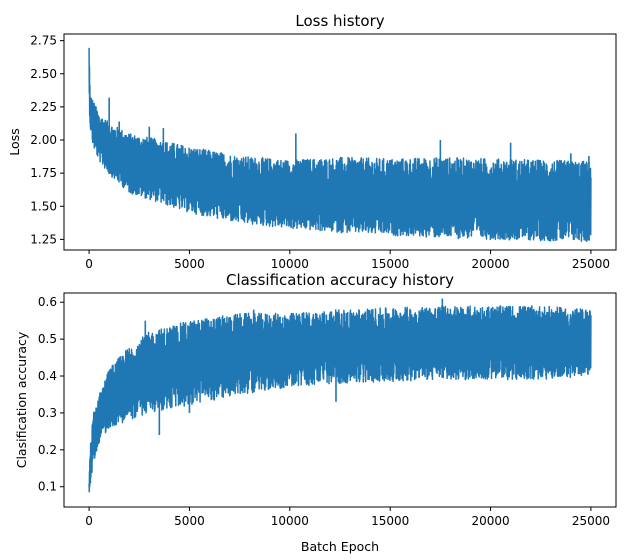 The height and width of the screenshot is (560, 633). I want to click on loss-y-ticks: 1.25 1.50 1.75 2.00 2.25 2.50 2.75, so click(47, 140).